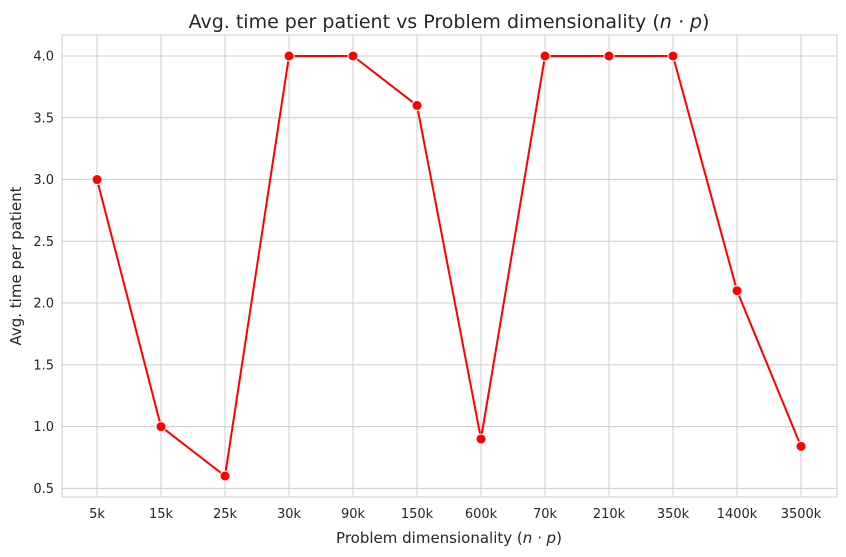 This screenshot has width=846, height=557. What do you see at coordinates (353, 514) in the screenshot?
I see `x-tick-label: 90k` at bounding box center [353, 514].